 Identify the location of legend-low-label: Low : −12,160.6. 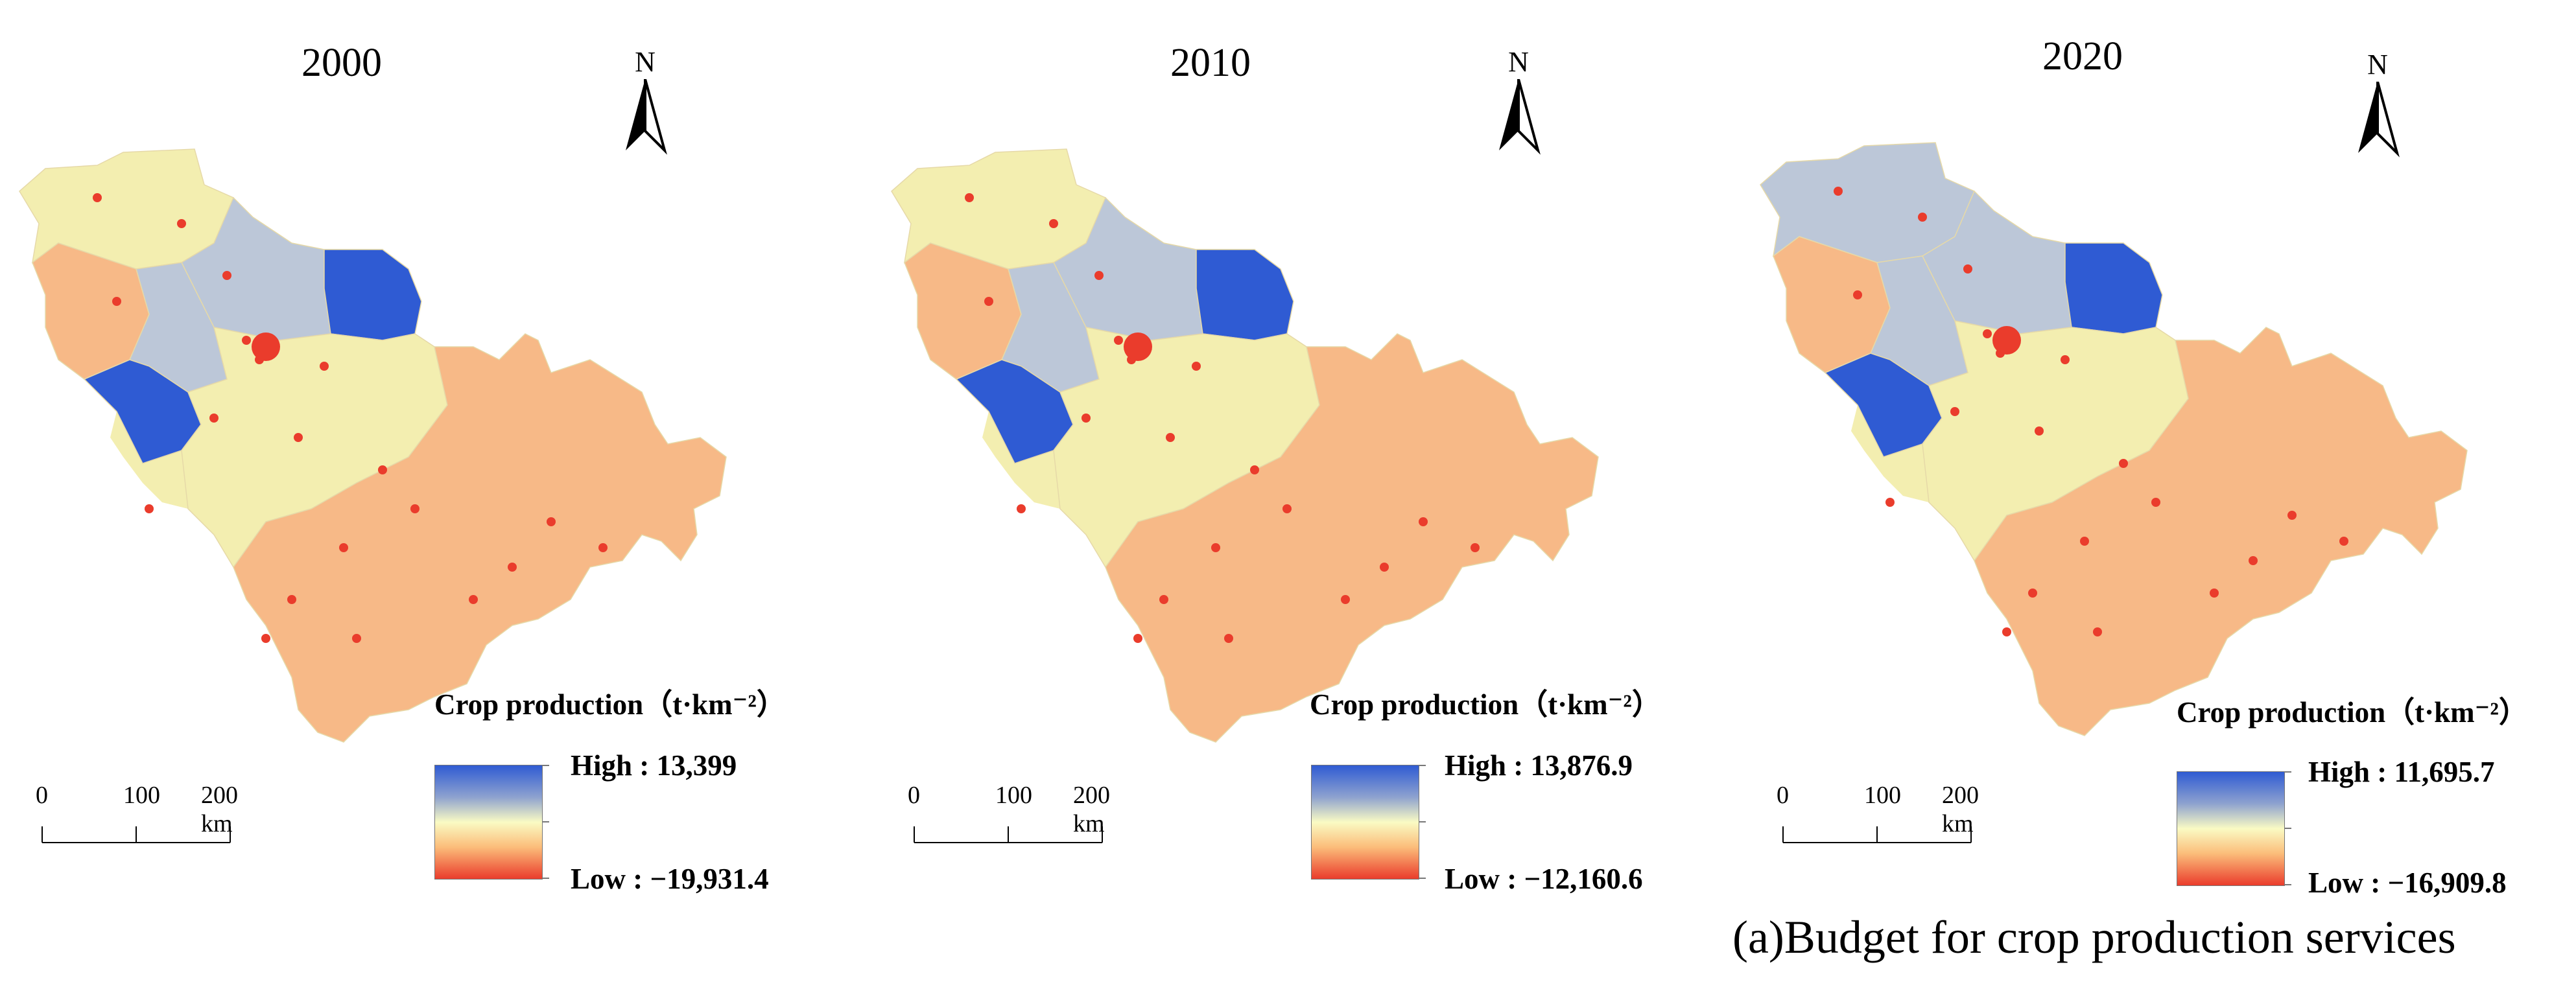
(1544, 879).